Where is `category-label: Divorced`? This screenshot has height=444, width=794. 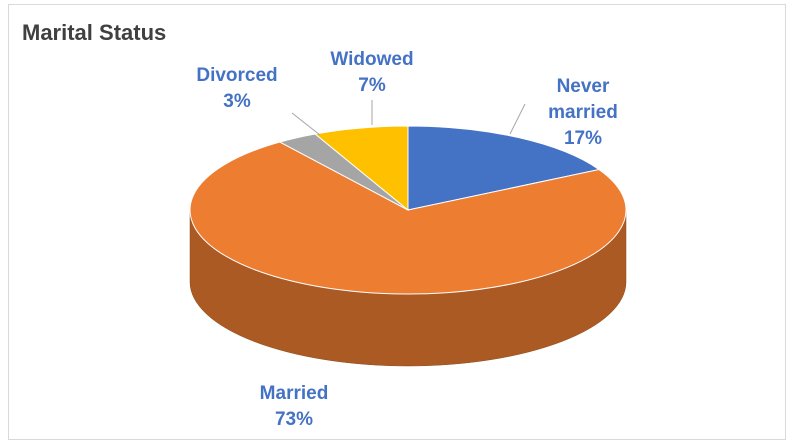 category-label: Divorced is located at coordinates (237, 75).